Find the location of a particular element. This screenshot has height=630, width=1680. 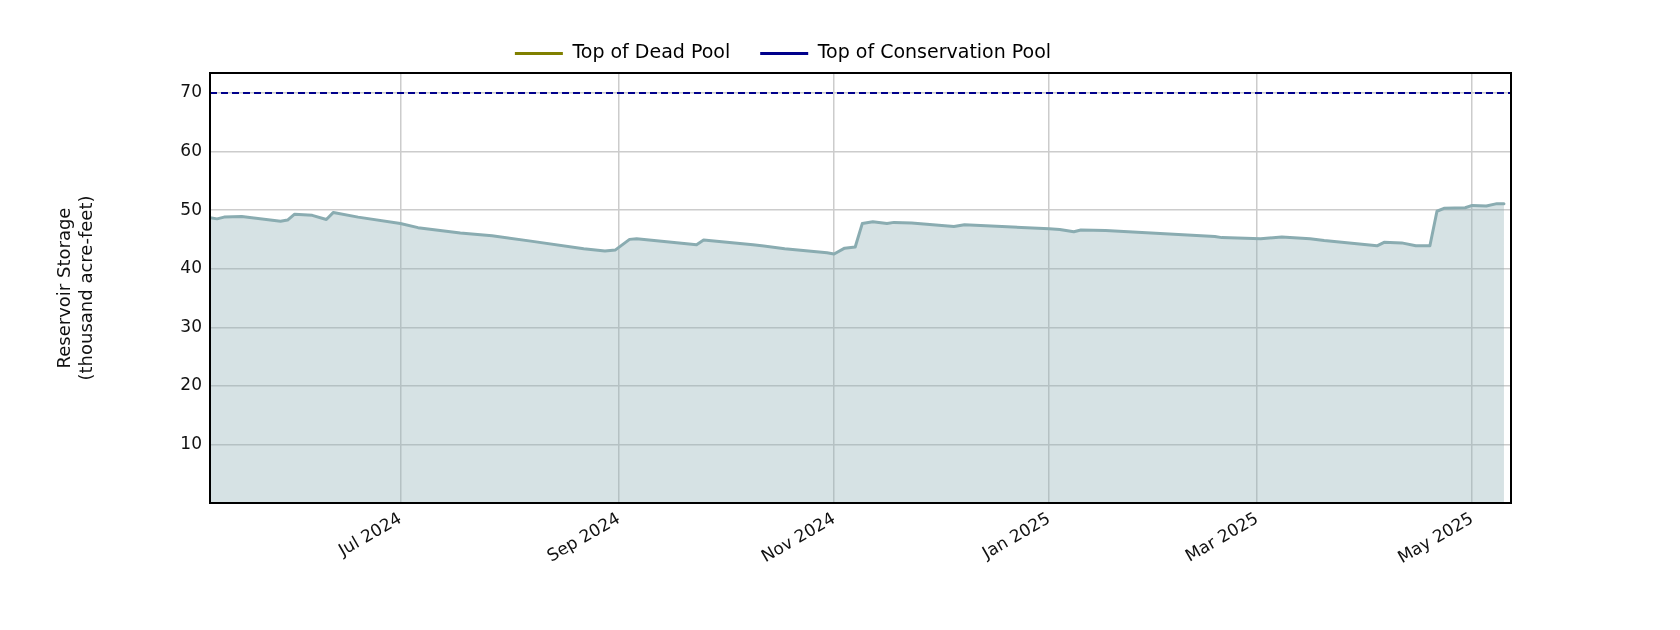

y-tick-label: 30 is located at coordinates (191, 325).